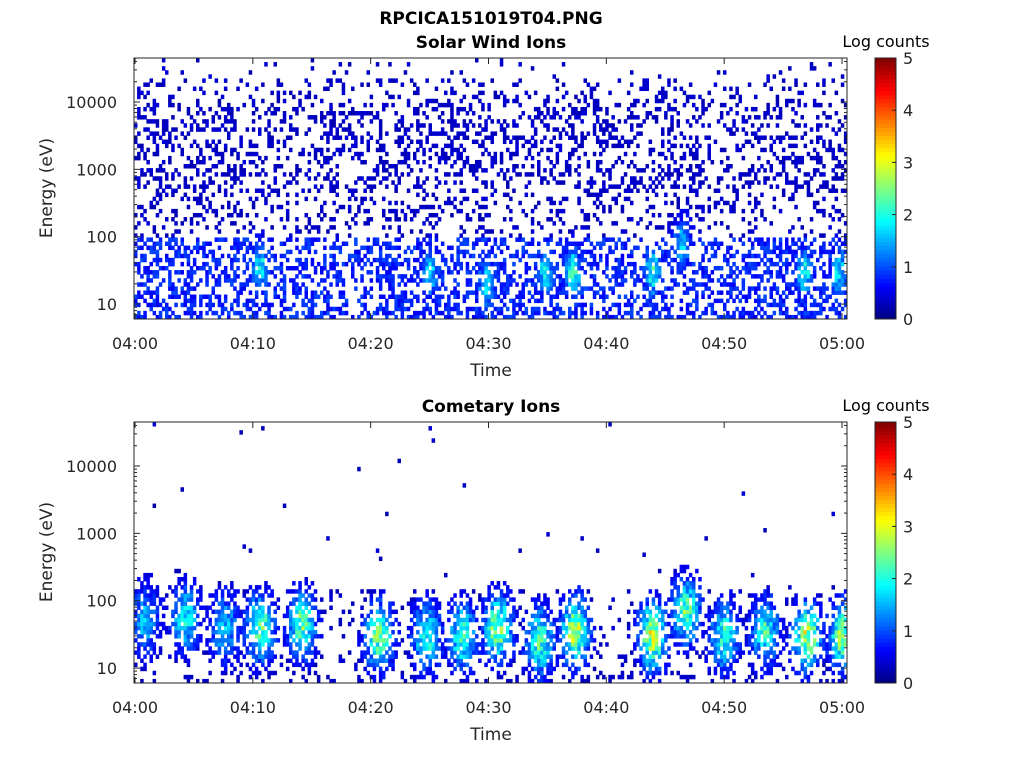 The width and height of the screenshot is (1024, 768). Describe the element at coordinates (491, 407) in the screenshot. I see `panel-title: Cometary Ions` at that location.